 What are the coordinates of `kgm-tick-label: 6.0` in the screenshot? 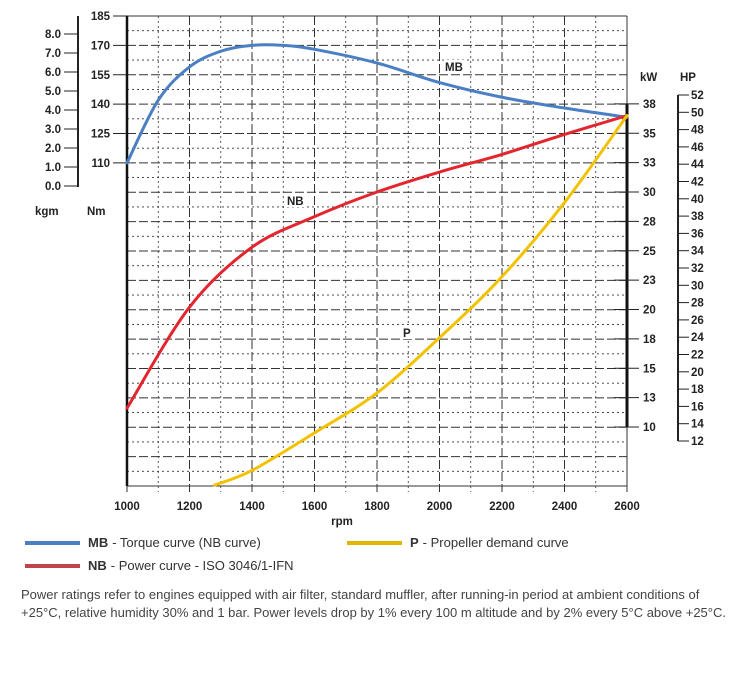 It's located at (53, 73).